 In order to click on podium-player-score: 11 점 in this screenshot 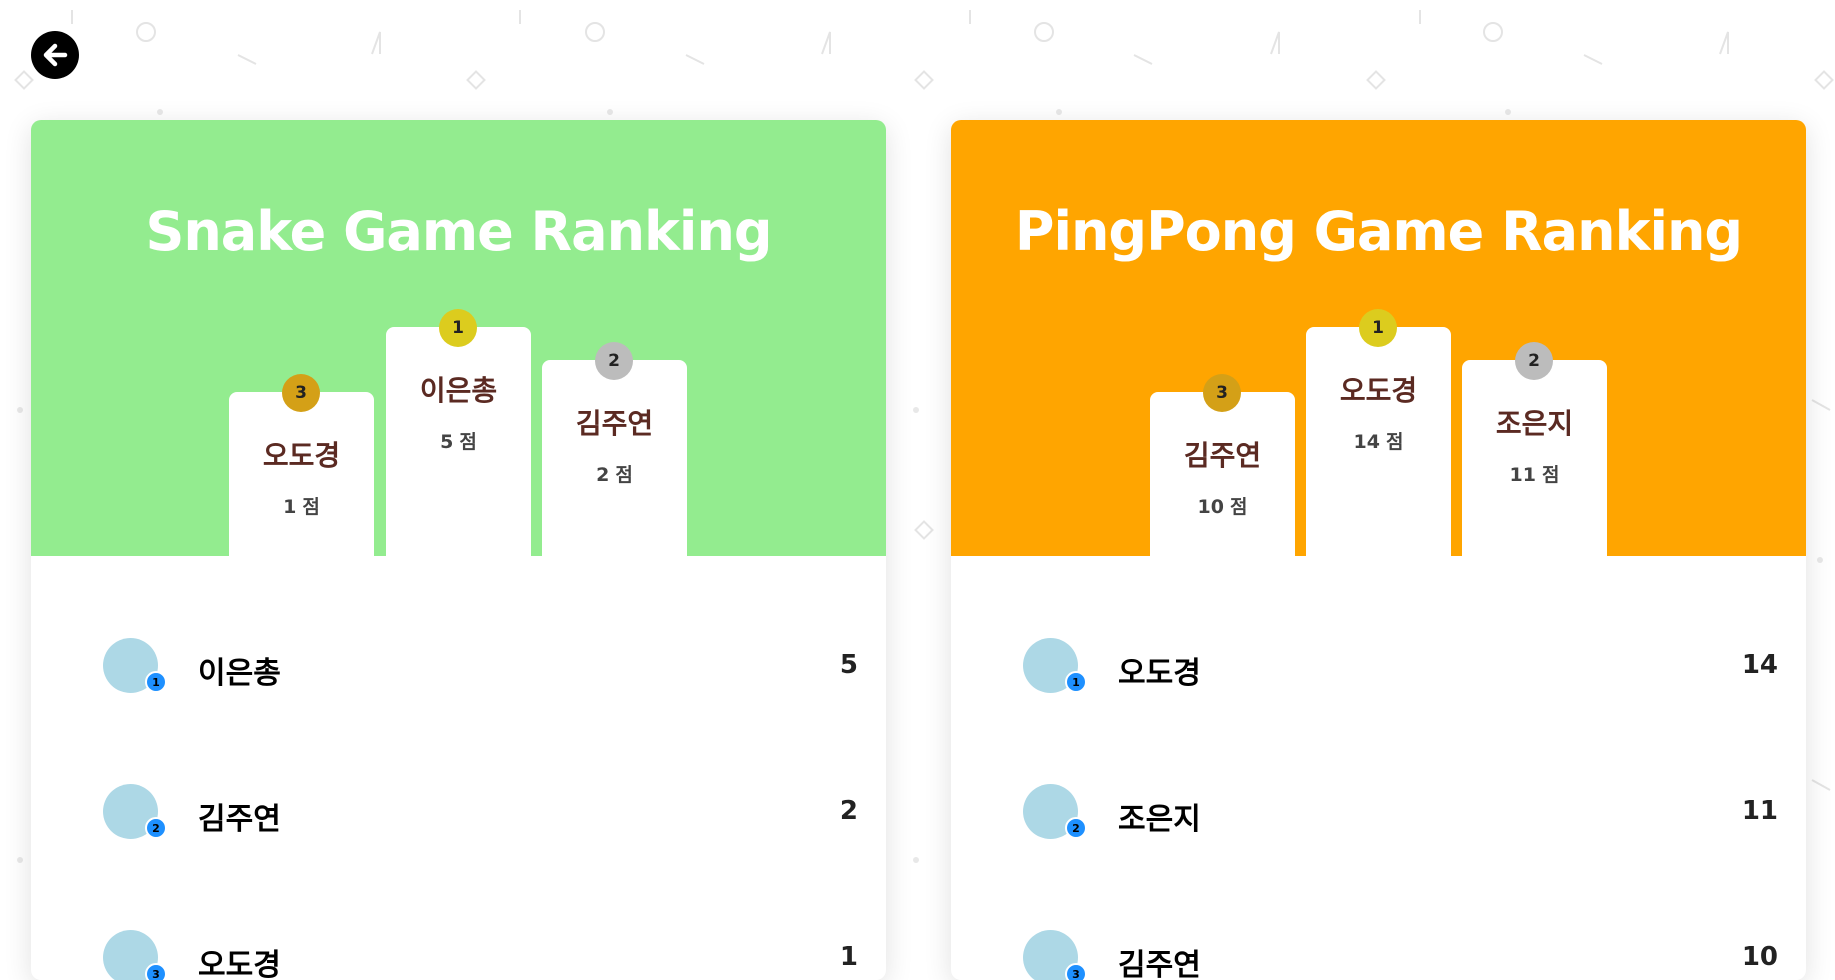, I will do `click(1534, 473)`.